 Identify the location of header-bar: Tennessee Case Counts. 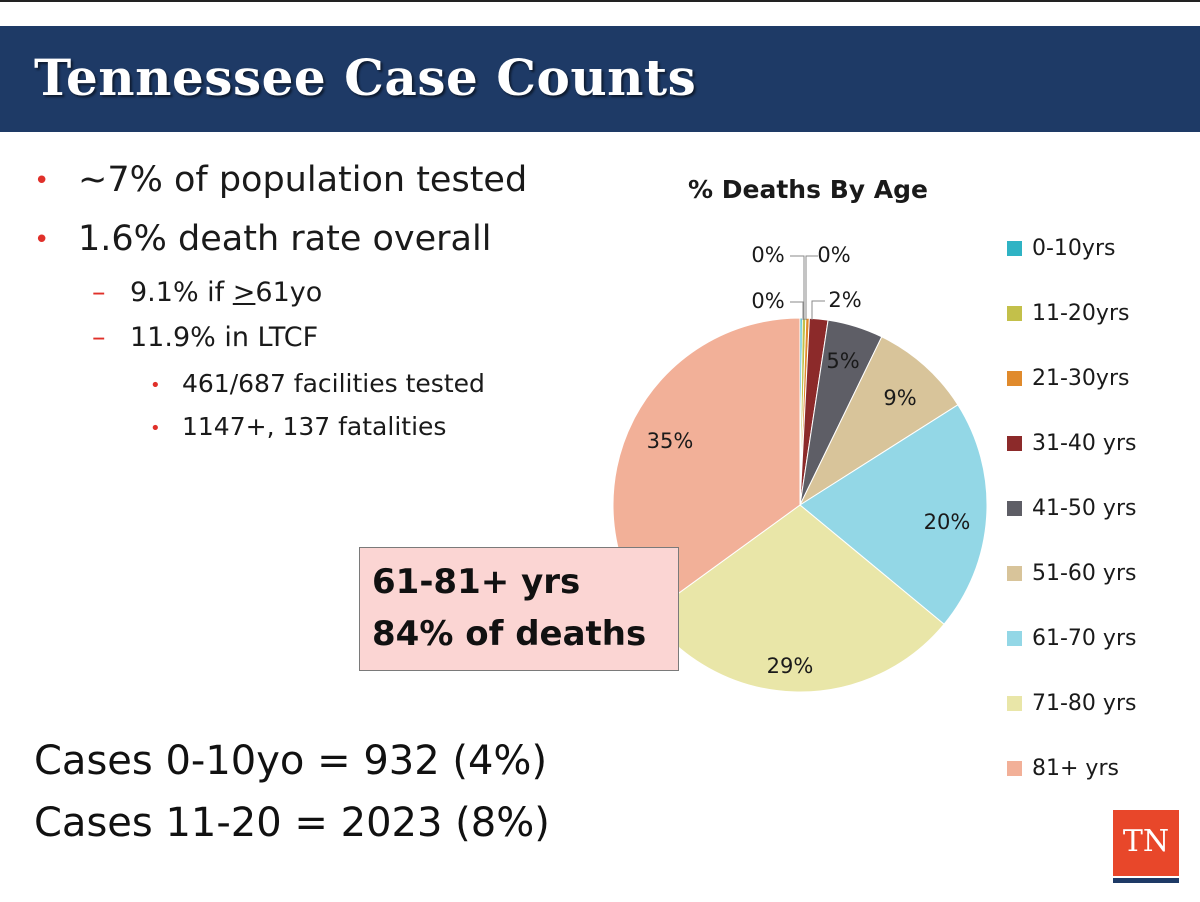
(600, 79).